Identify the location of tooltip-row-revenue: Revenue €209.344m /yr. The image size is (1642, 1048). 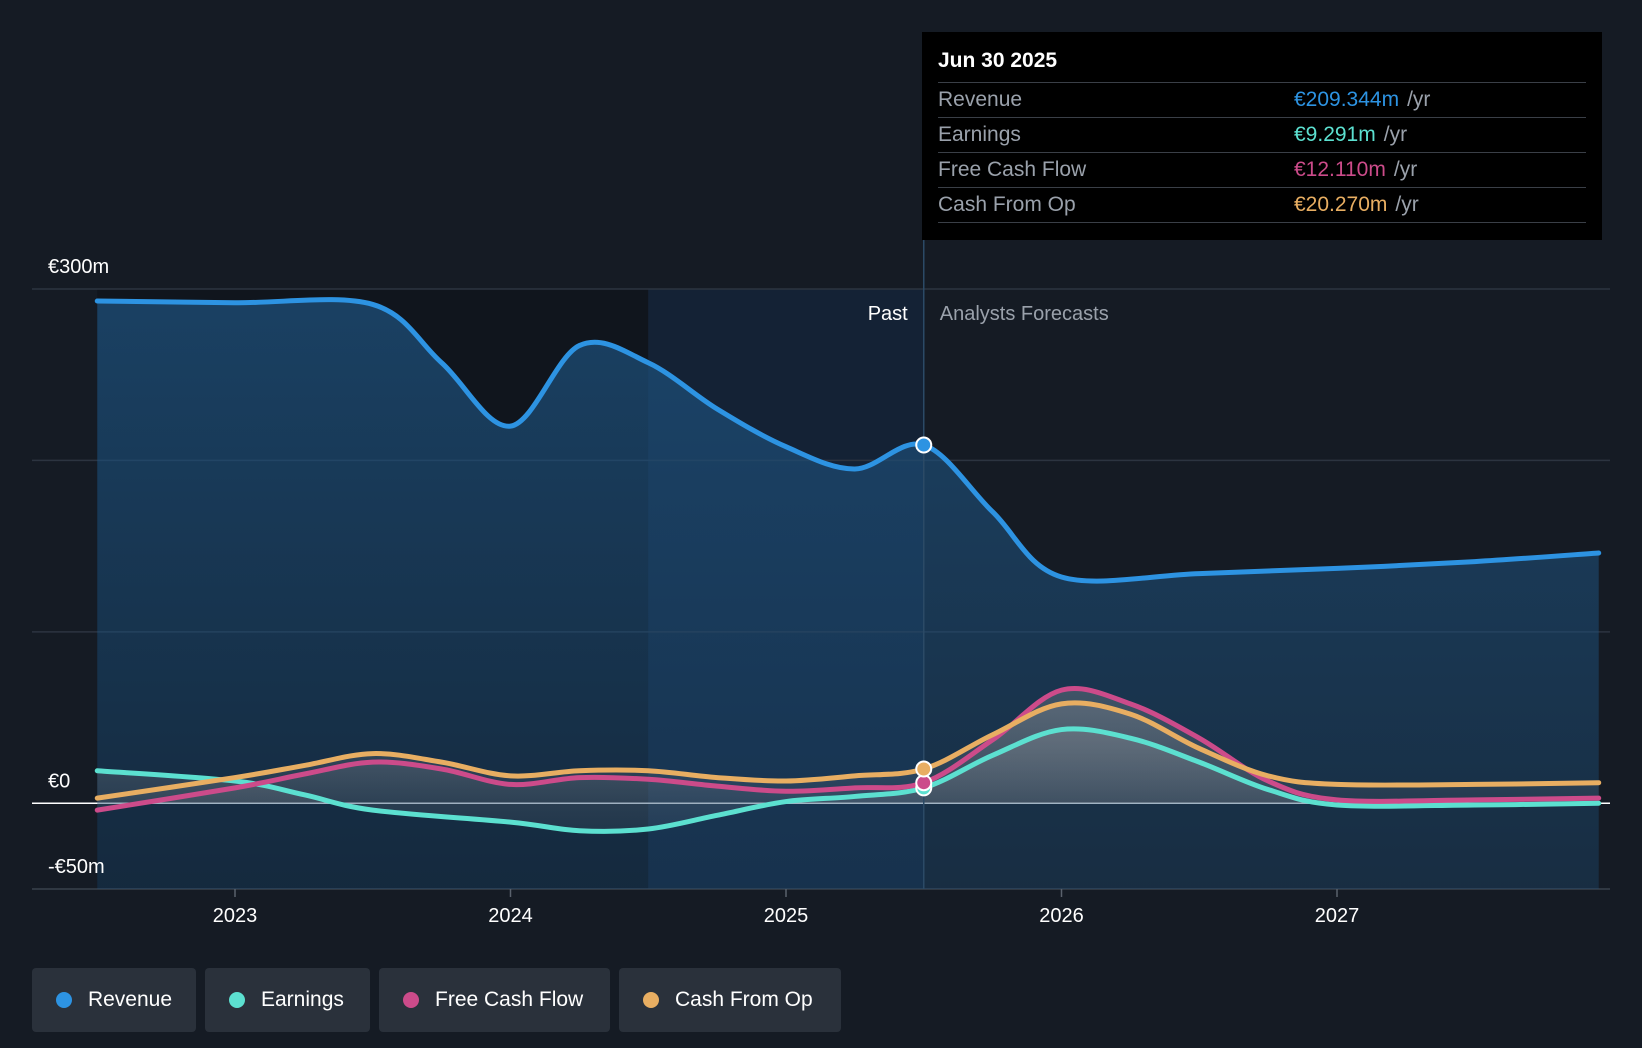
(1262, 100).